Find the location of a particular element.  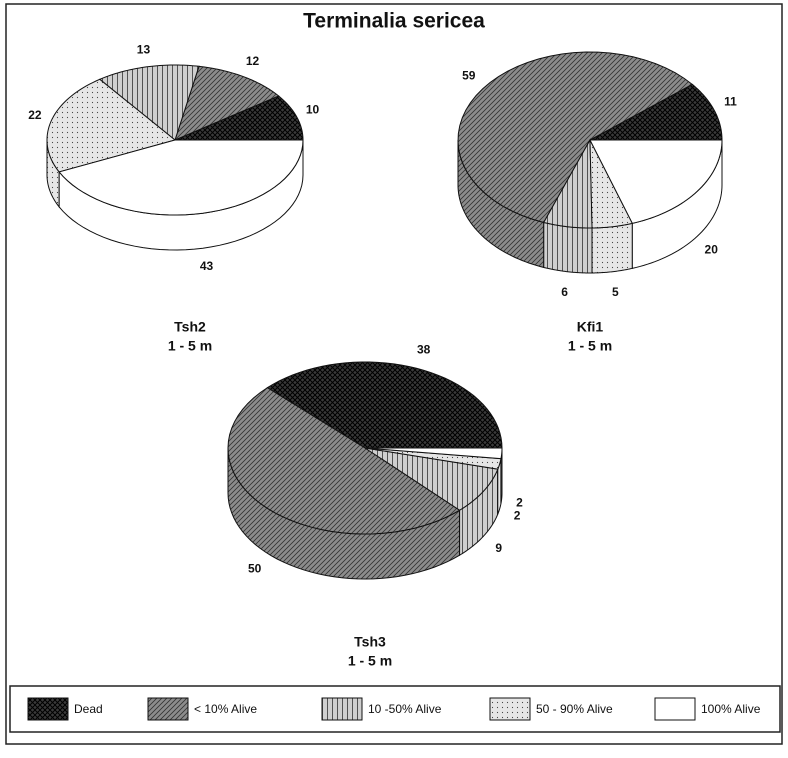

legend-label: Dead is located at coordinates (88, 709).